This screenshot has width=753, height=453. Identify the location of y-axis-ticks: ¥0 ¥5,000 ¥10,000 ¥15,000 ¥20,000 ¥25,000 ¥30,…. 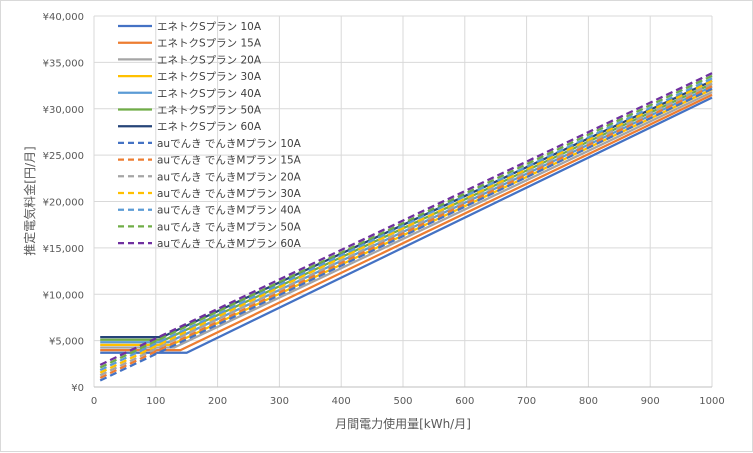
(63, 203).